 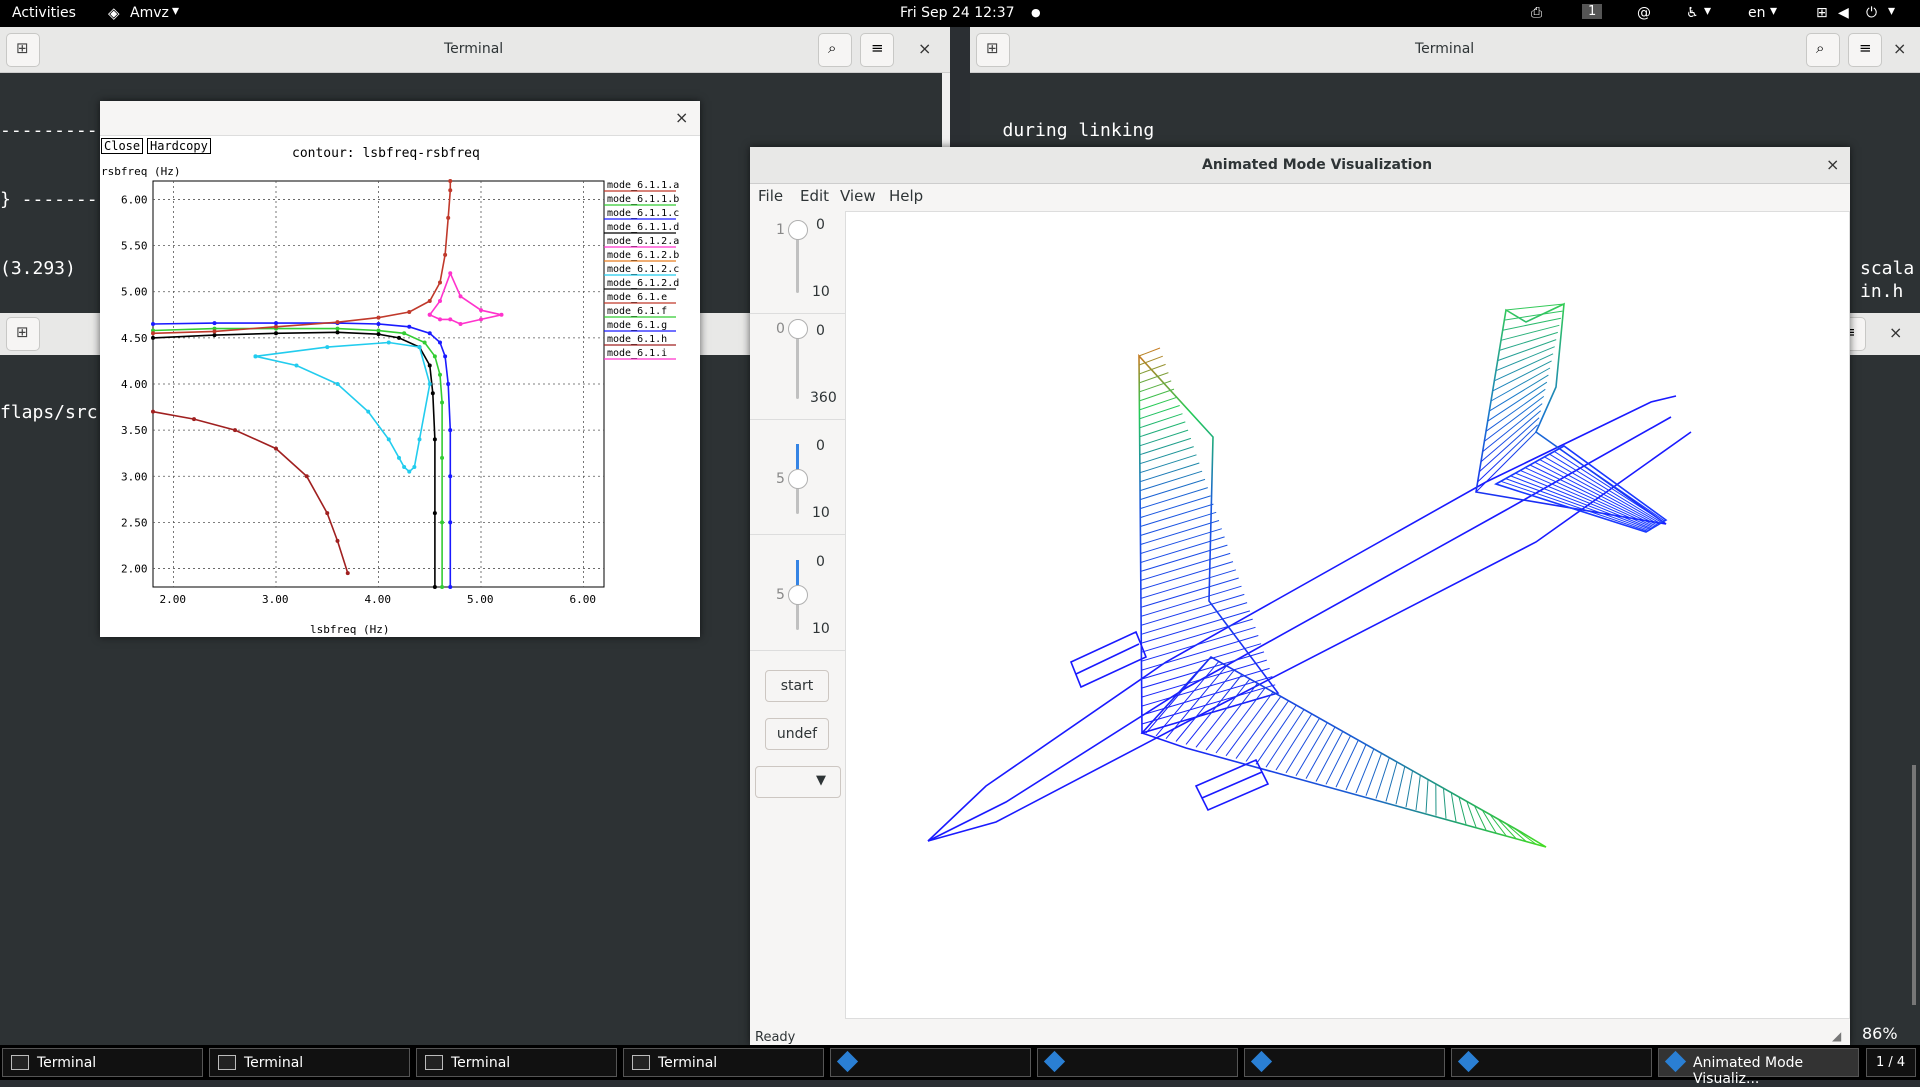 What do you see at coordinates (1537, 13) in the screenshot?
I see `printer-icon: ⎙` at bounding box center [1537, 13].